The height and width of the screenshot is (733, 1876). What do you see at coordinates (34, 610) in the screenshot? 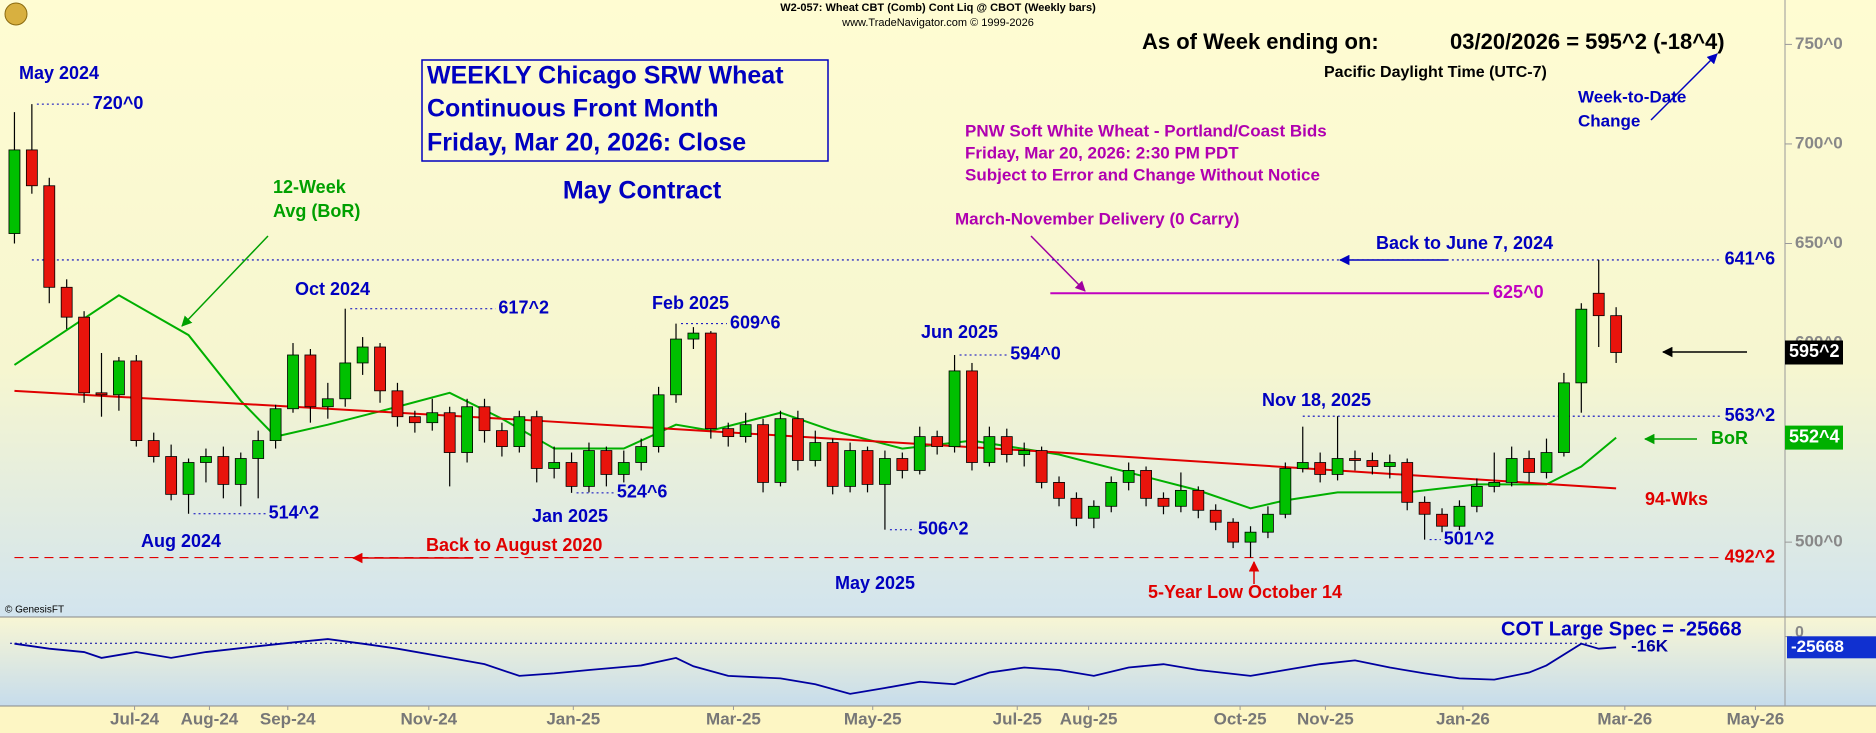
I see `watermark: © GenesisFT` at bounding box center [34, 610].